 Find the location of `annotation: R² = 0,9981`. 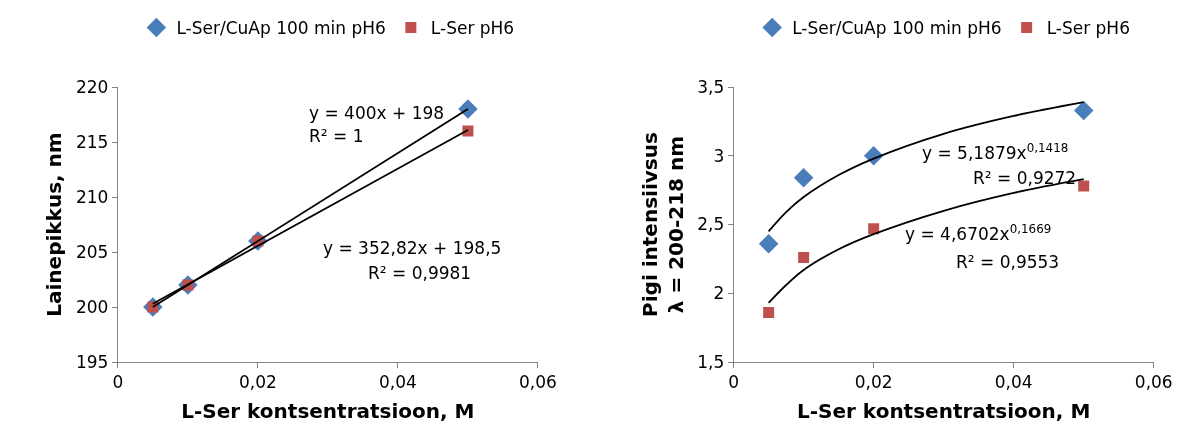

annotation: R² = 0,9981 is located at coordinates (420, 273).